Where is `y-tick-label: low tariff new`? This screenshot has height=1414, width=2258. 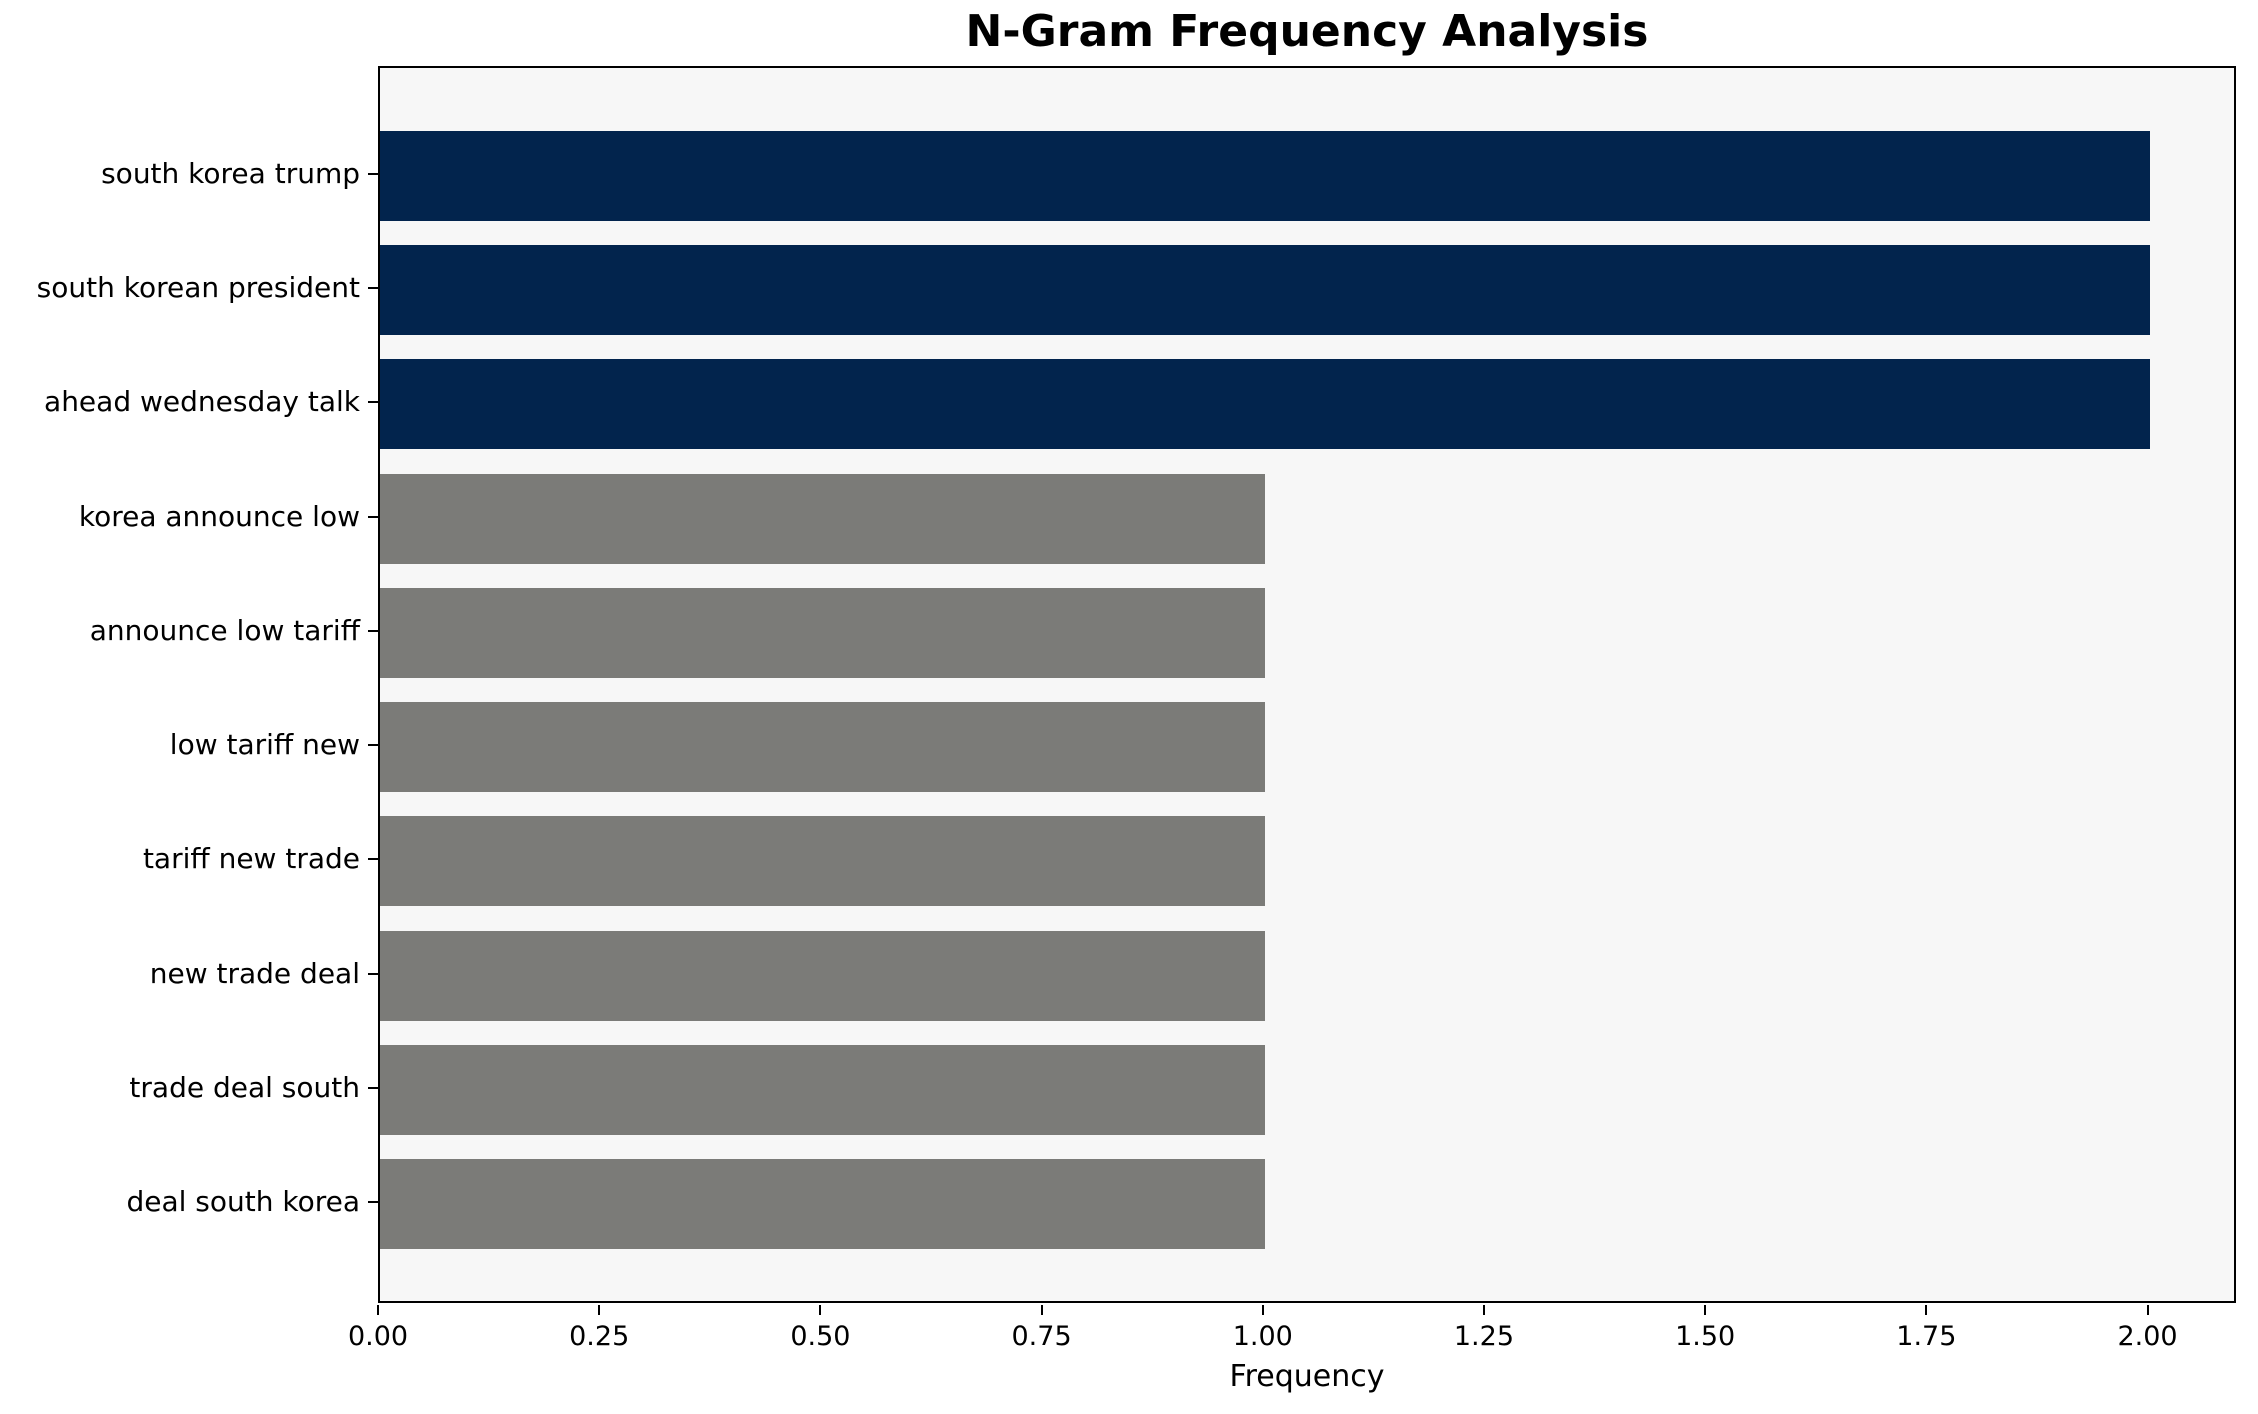
y-tick-label: low tariff new is located at coordinates (264, 745).